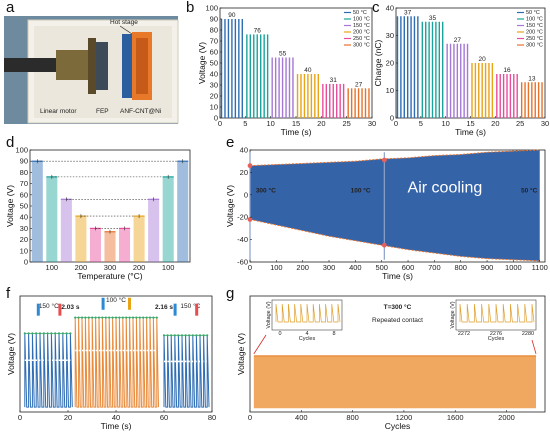  Describe the element at coordinates (394, 158) in the screenshot. I see `upper-trend-e` at that location.